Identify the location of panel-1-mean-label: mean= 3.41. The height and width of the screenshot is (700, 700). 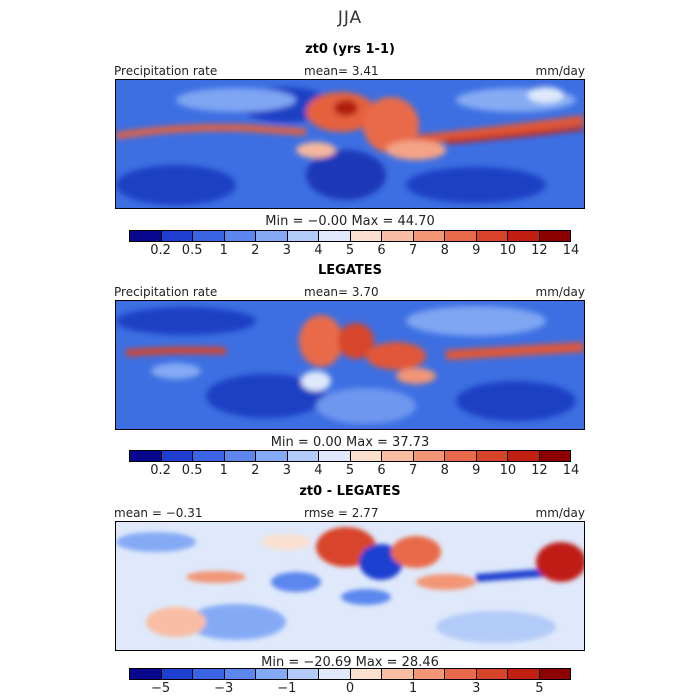
(341, 71).